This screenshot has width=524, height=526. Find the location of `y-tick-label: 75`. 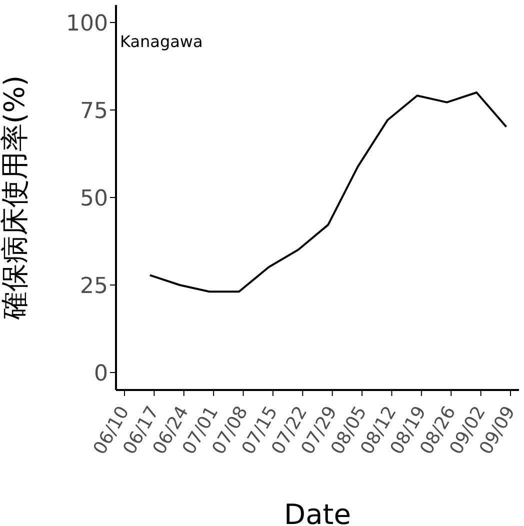

y-tick-label: 75 is located at coordinates (94, 111).